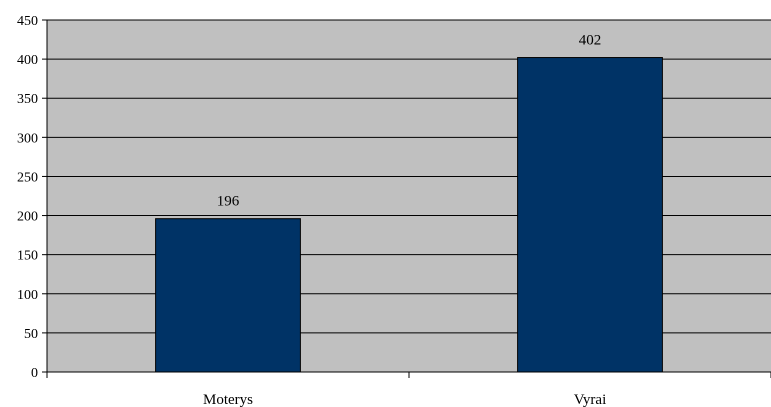 Image resolution: width=771 pixels, height=407 pixels. Describe the element at coordinates (27, 60) in the screenshot. I see `y-tick-label: 400` at that location.